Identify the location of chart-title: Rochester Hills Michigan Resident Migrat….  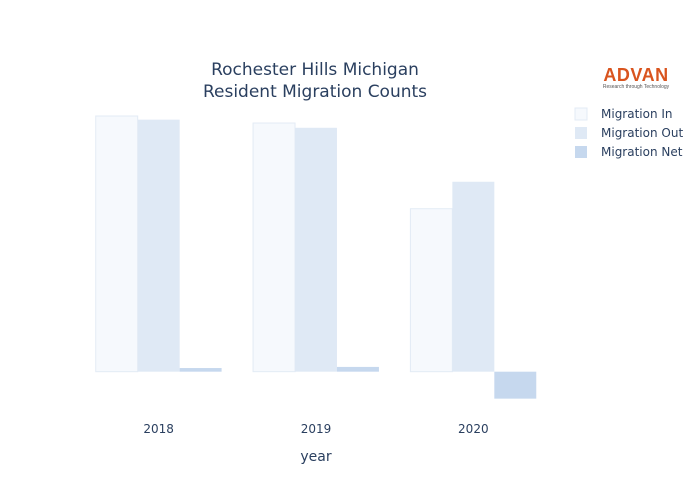
(315, 81).